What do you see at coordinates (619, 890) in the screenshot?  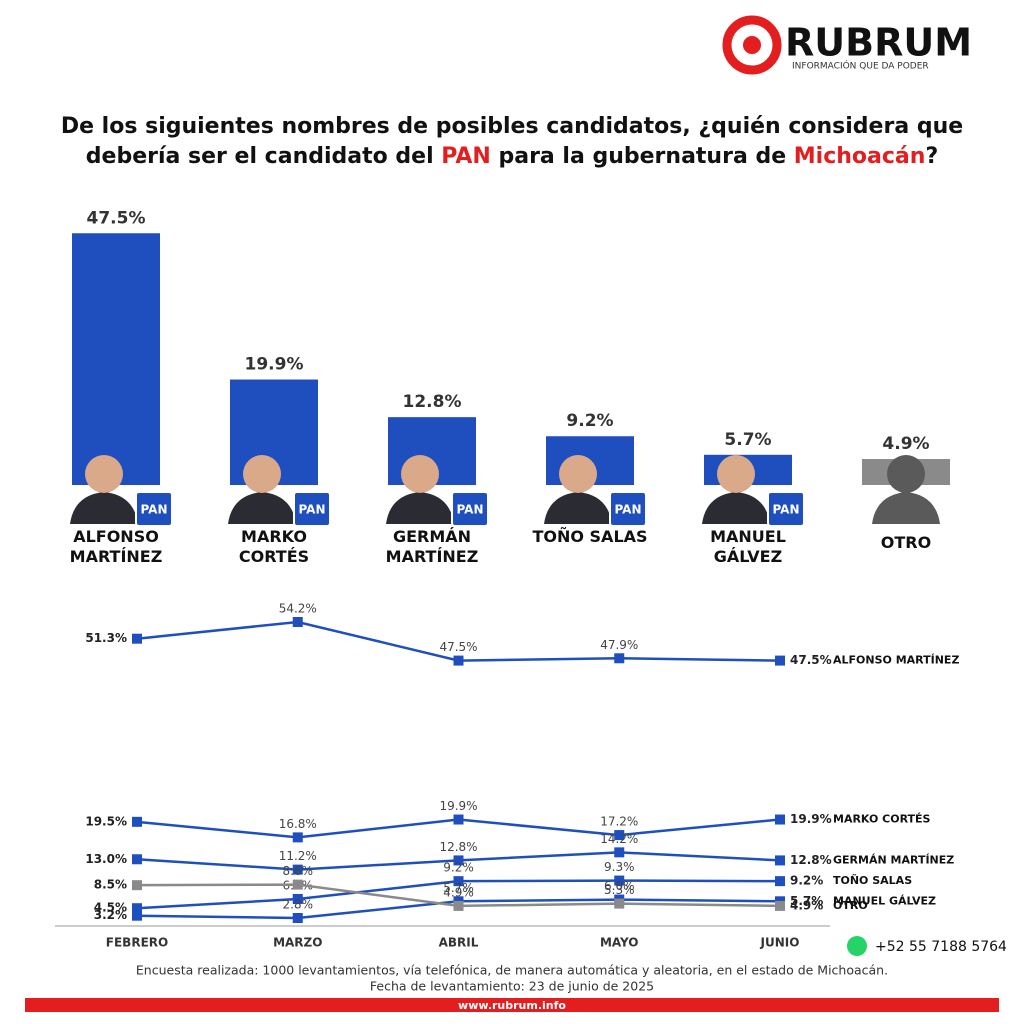 I see `value-label: 5.3%` at bounding box center [619, 890].